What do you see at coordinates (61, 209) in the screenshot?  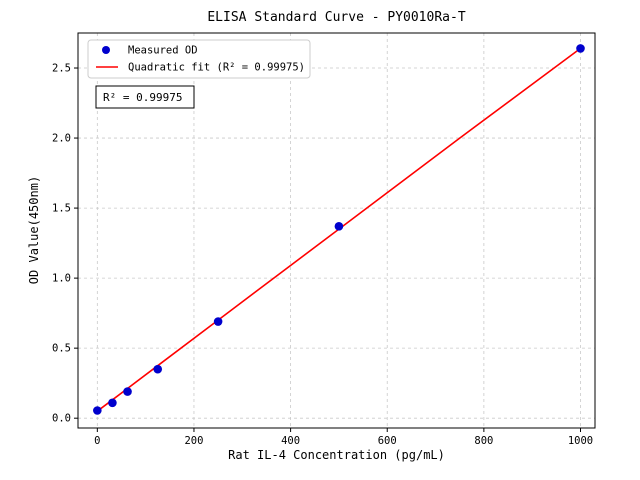 I see `y-tick-label: 1.5` at bounding box center [61, 209].